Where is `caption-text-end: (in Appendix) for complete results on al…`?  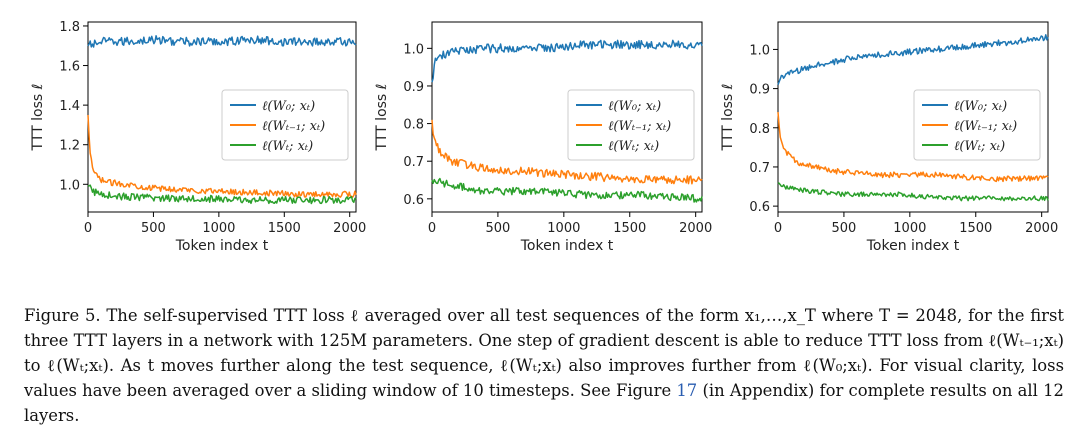 caption-text-end: (in Appendix) for complete results on al… is located at coordinates (544, 402).